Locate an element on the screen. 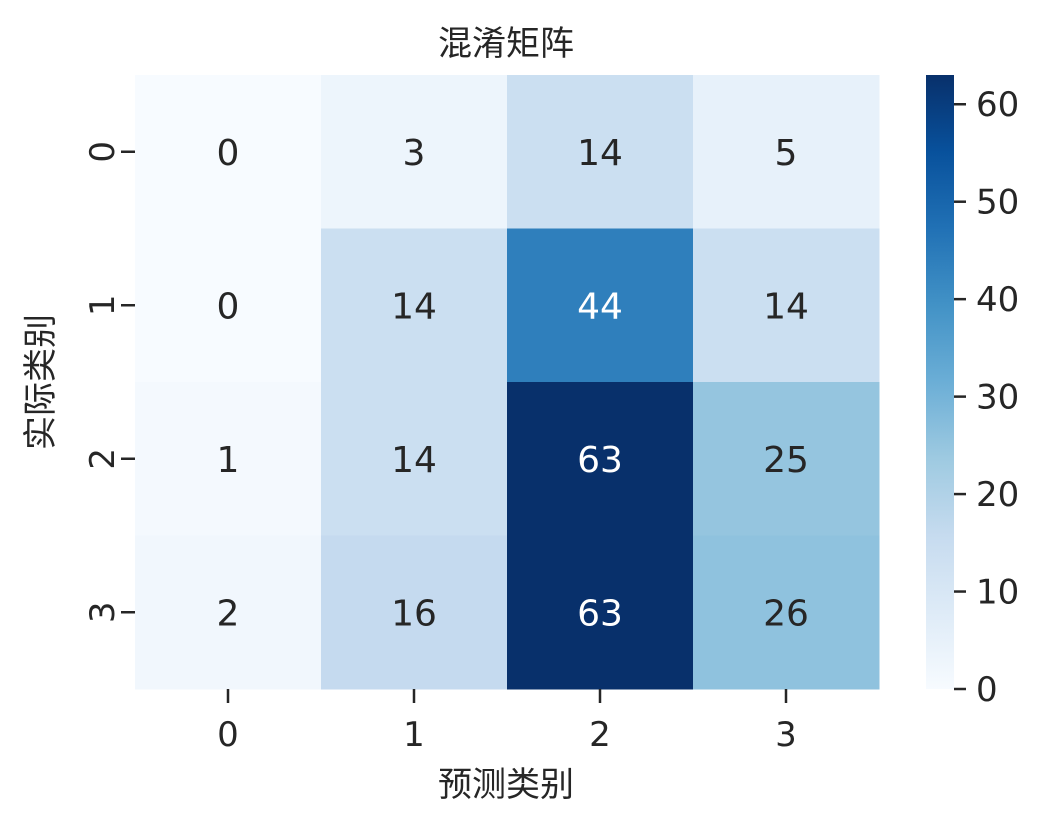 This screenshot has width=1044, height=823. heatmap-cell-r2-c0 is located at coordinates (228, 459).